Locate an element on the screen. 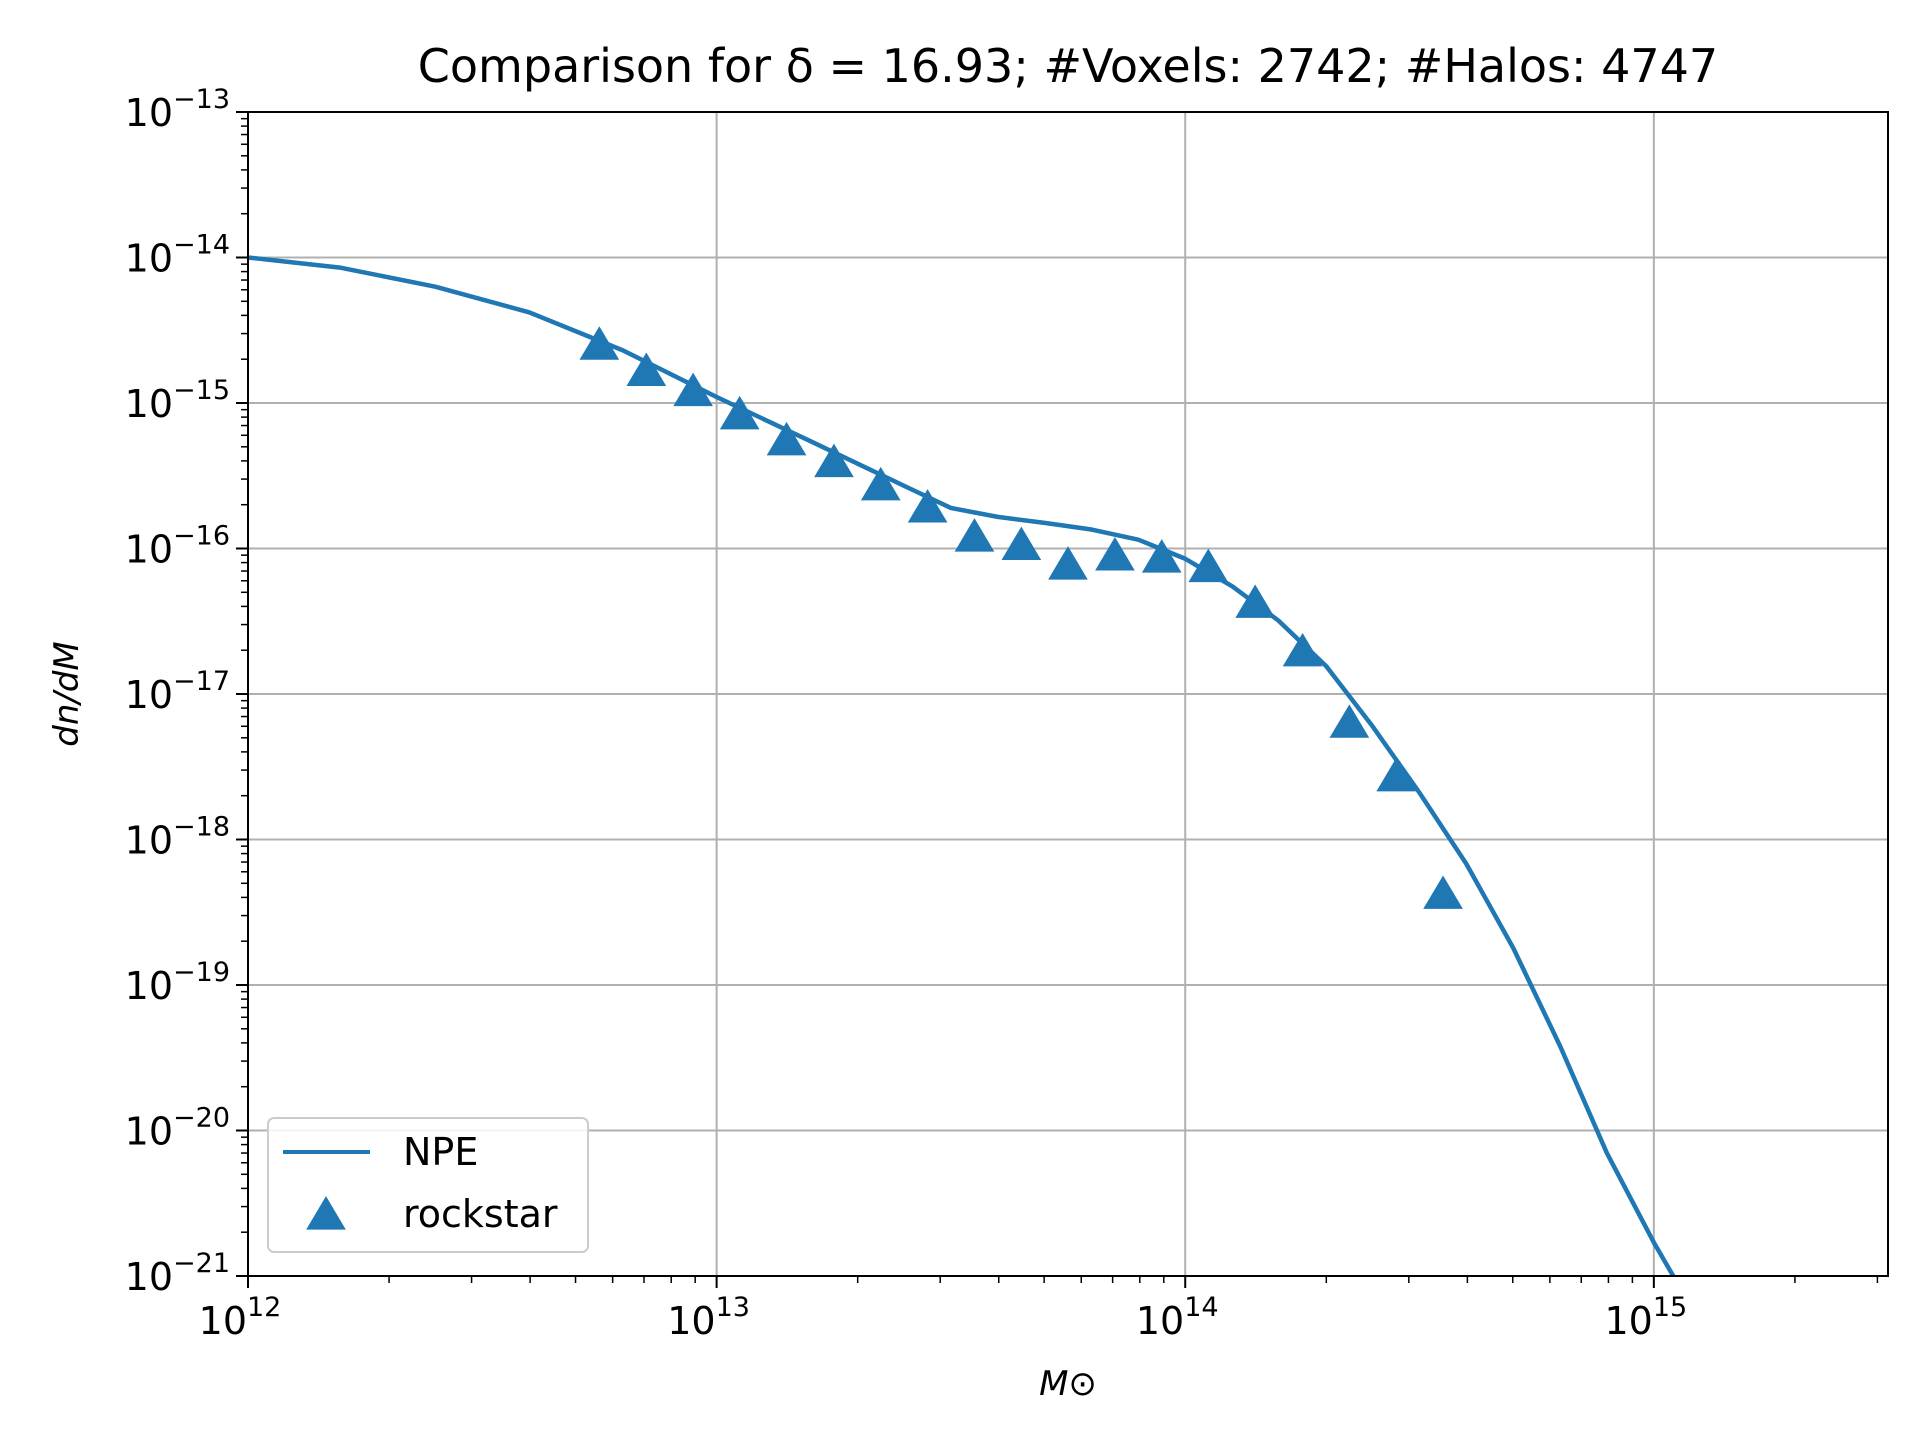 The width and height of the screenshot is (1920, 1440). y-tick-label: 10−21 is located at coordinates (177, 1273).